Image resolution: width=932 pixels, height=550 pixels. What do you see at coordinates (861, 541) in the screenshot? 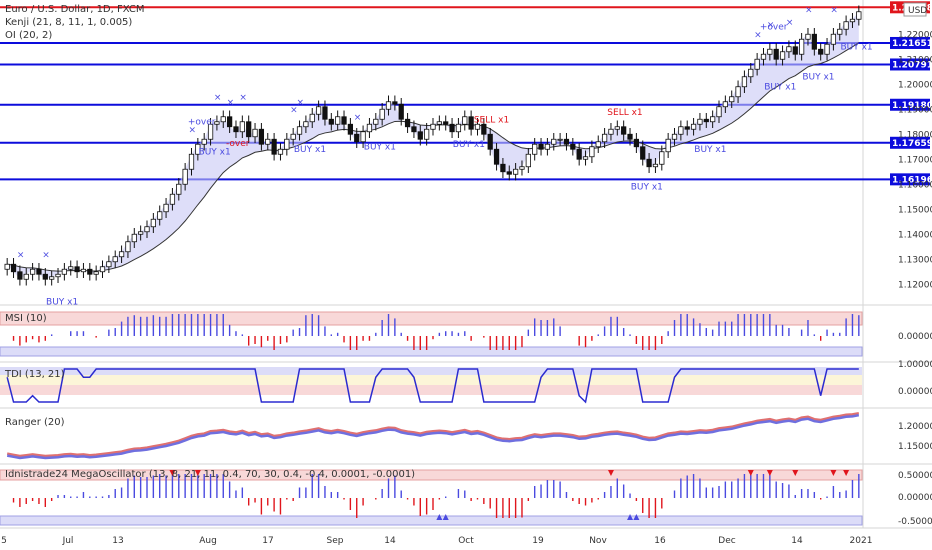
I see `time-tick: 2021` at bounding box center [861, 541].